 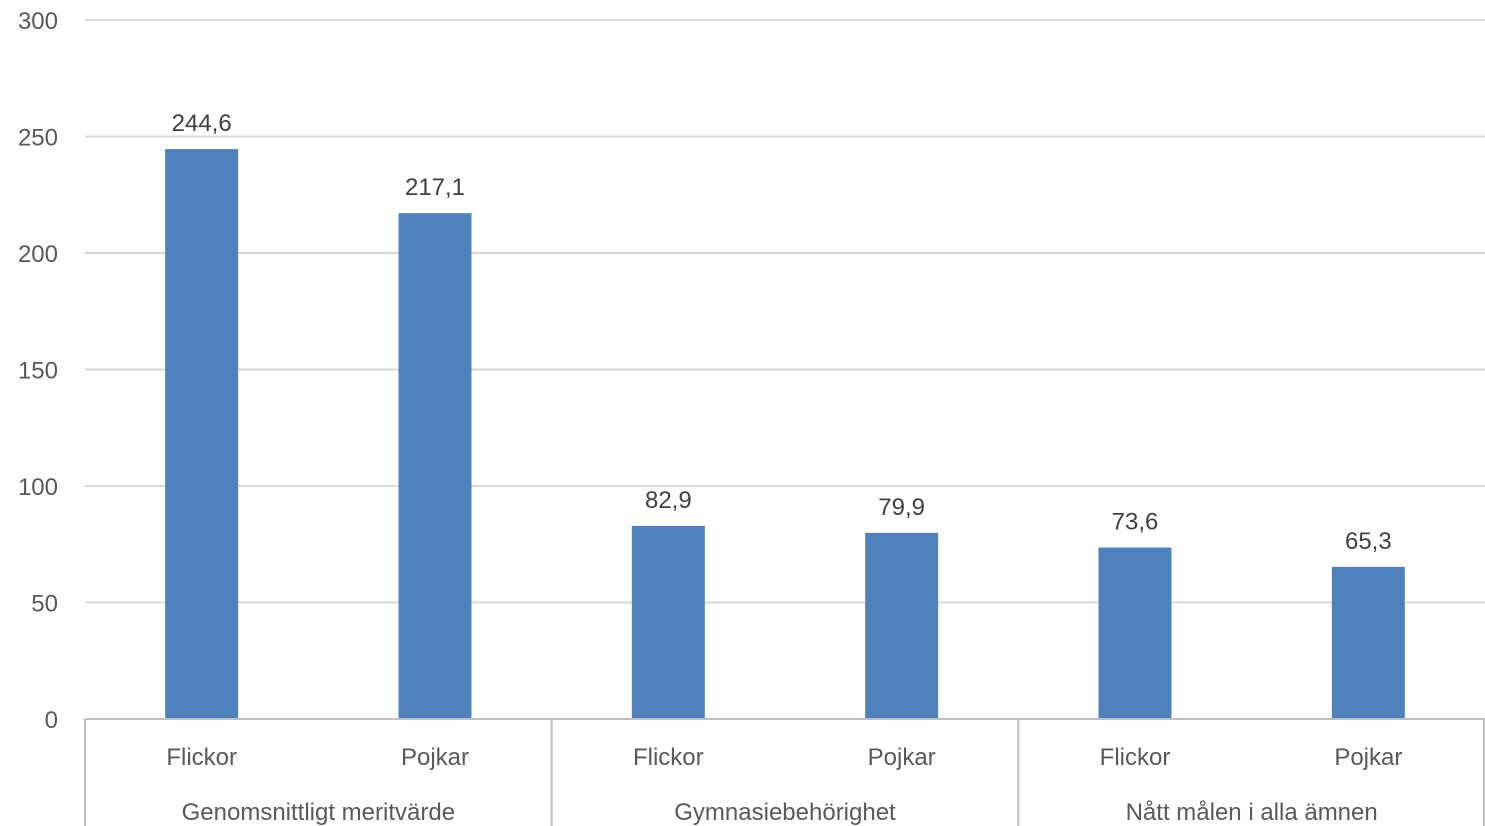 What do you see at coordinates (785, 812) in the screenshot?
I see `group-label: Gymnasiebehörighet` at bounding box center [785, 812].